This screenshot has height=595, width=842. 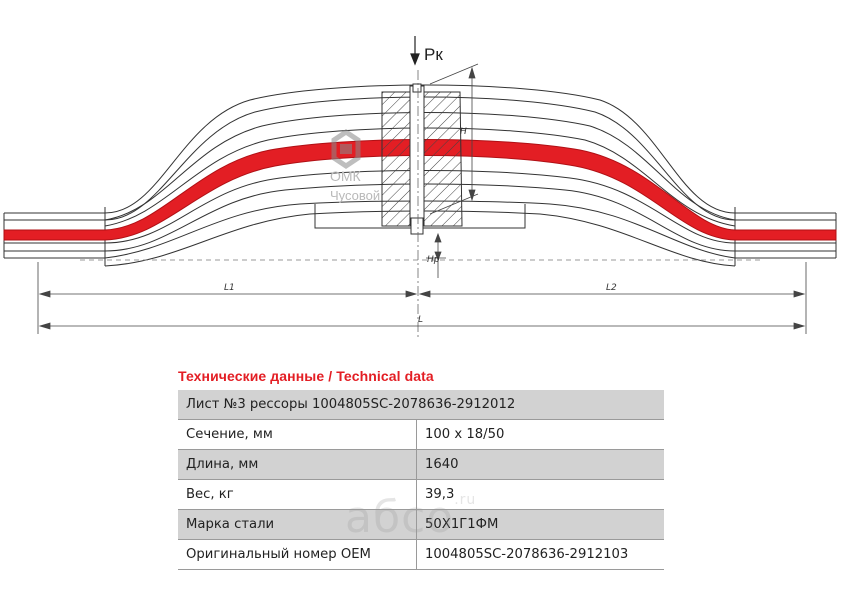 What do you see at coordinates (297, 554) in the screenshot?
I see `row-label: Оригинальный номер OEM` at bounding box center [297, 554].